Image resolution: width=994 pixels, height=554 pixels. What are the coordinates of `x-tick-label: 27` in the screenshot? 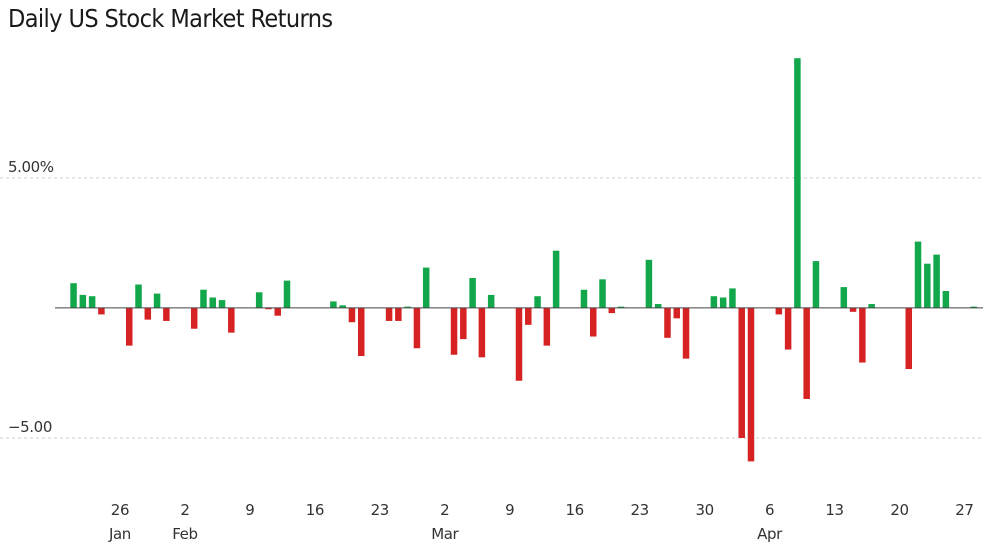 It's located at (964, 510).